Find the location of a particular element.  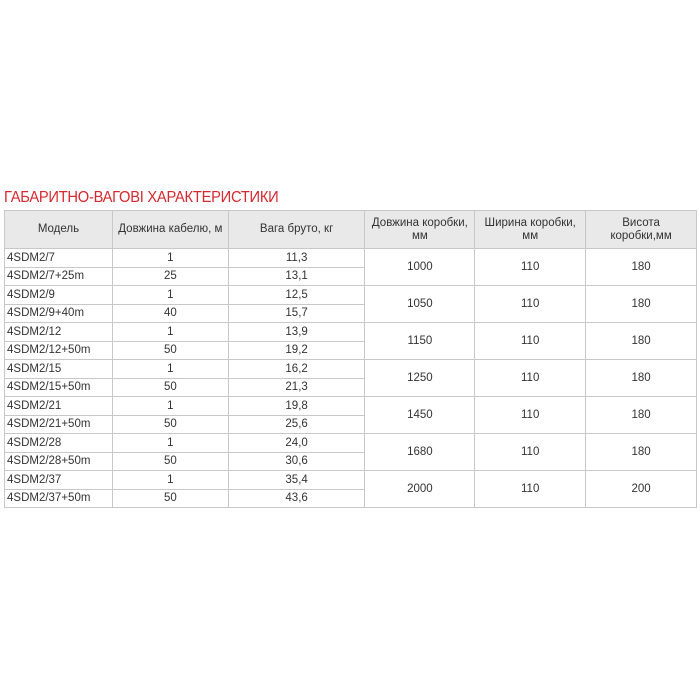

table-row: 4SDM2/37+50m 50 43,6 is located at coordinates (350, 498).